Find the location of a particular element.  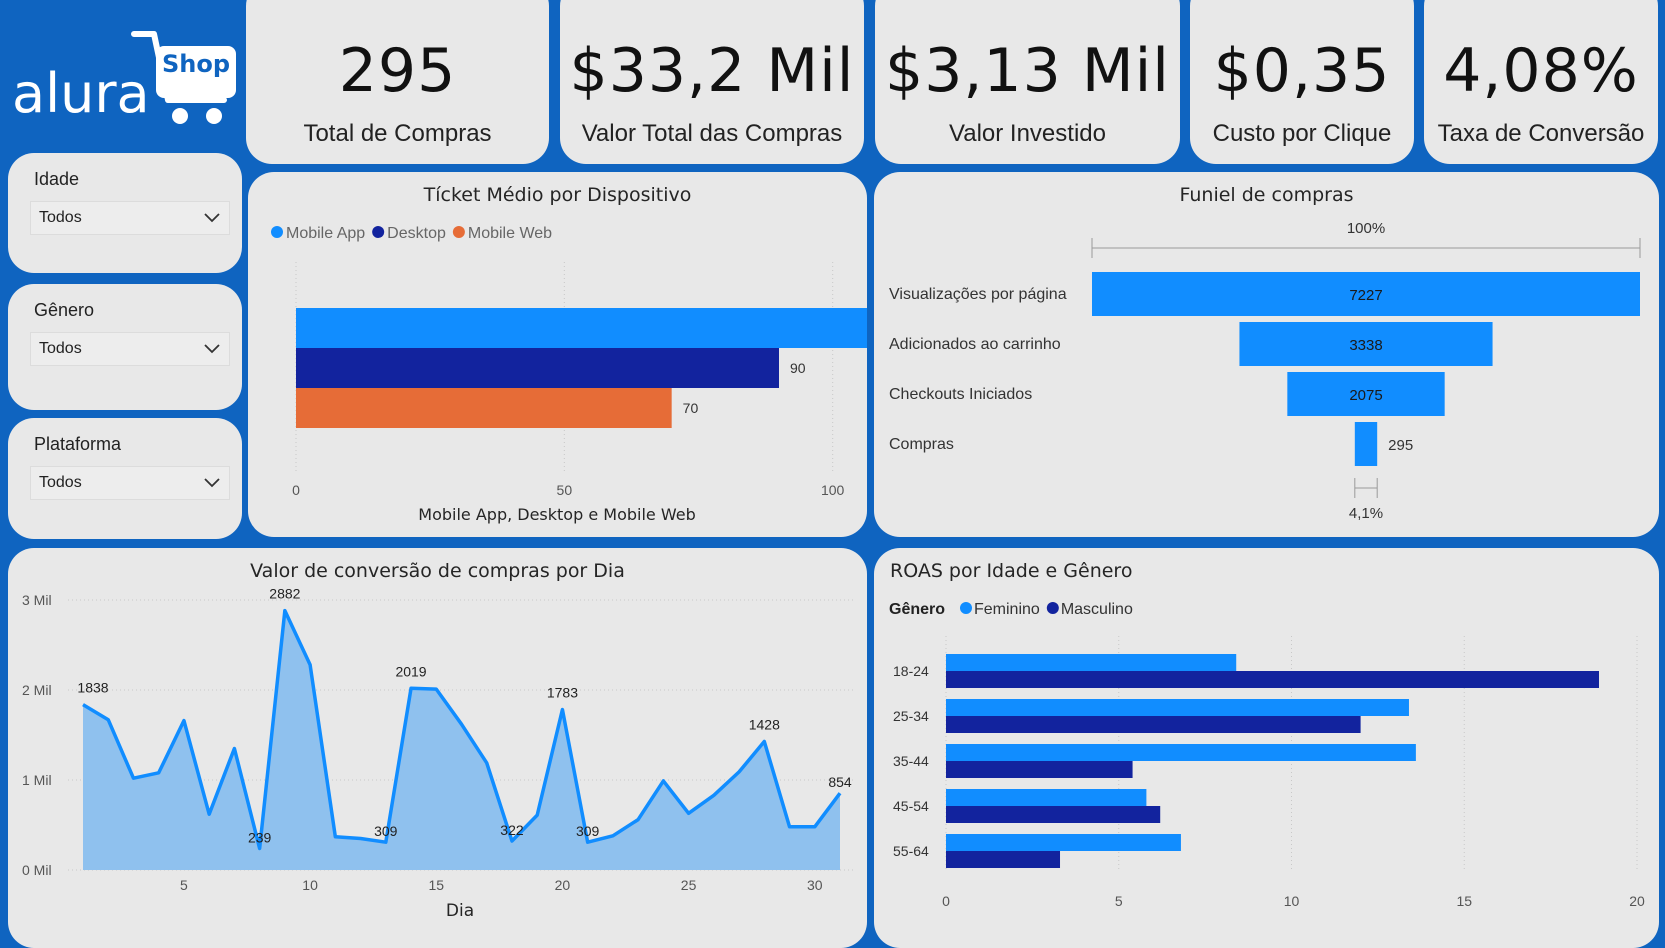

chart-title: ROAS por Idade e Gênero is located at coordinates (1011, 571).